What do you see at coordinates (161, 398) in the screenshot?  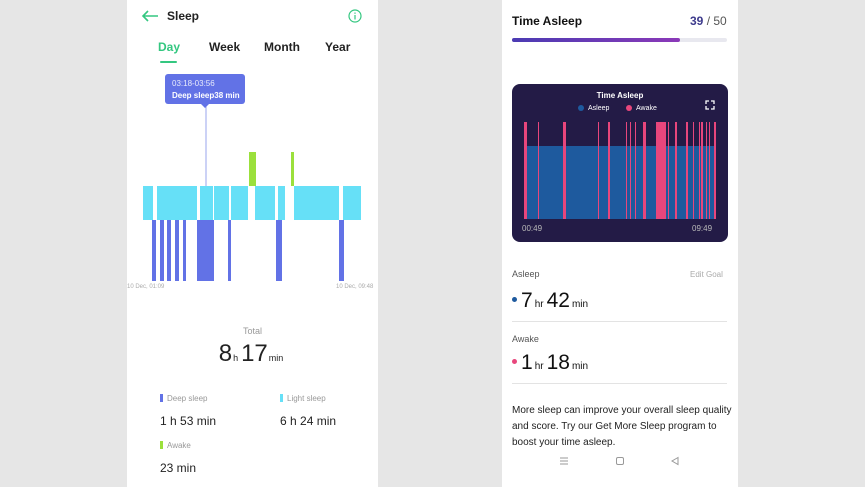 I see `deep-sleep-swatch` at bounding box center [161, 398].